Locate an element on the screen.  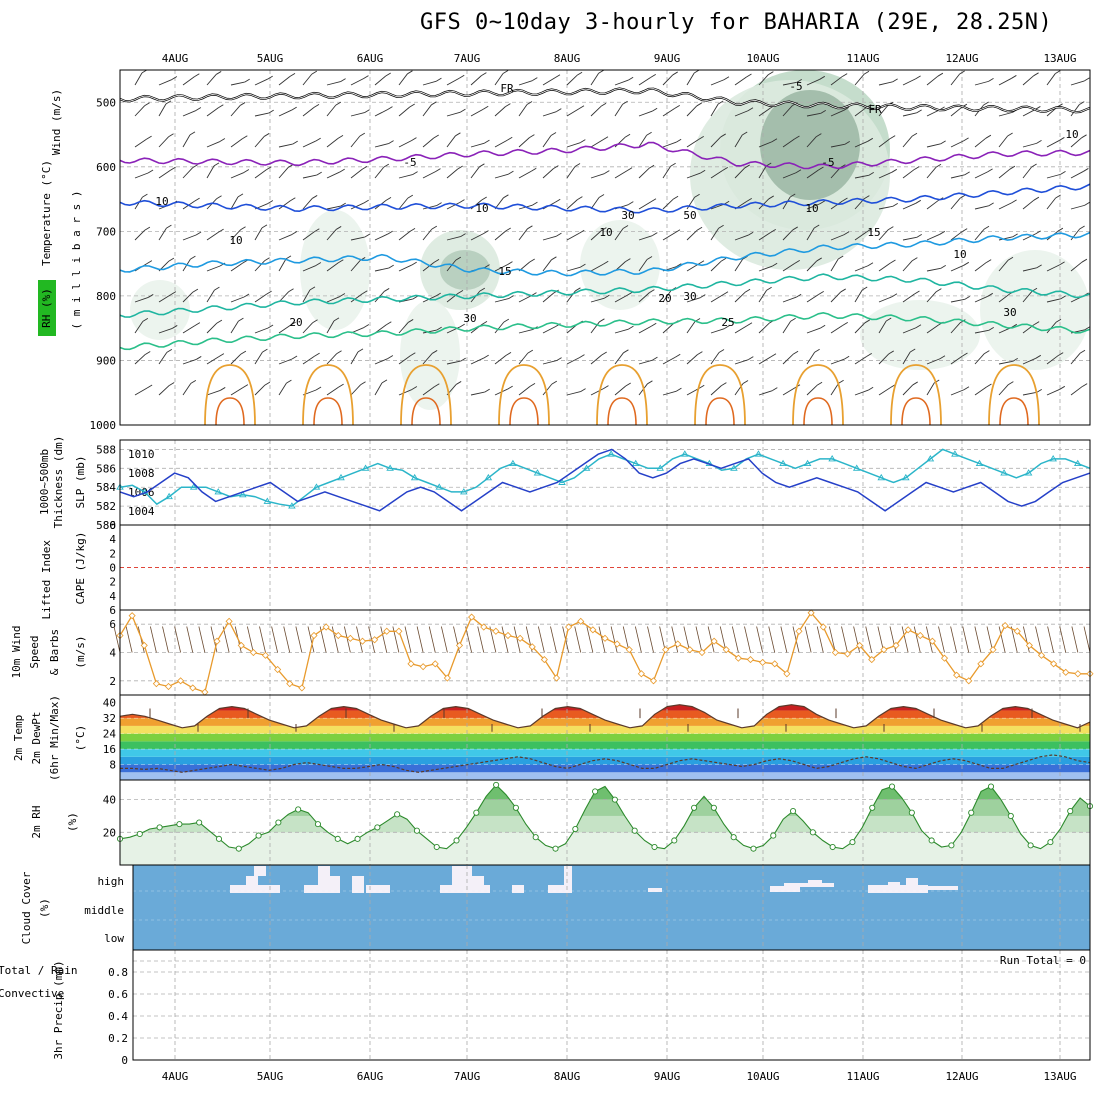
contour-label: 20 is located at coordinates (664, 298).